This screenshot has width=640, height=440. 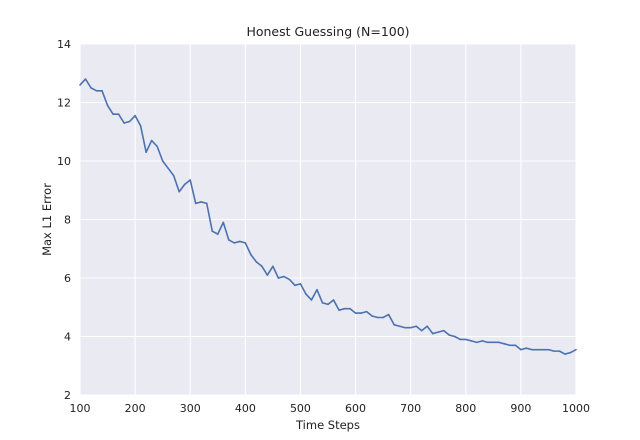 What do you see at coordinates (327, 31) in the screenshot?
I see `chart-title: Honest Guessing (N=100)` at bounding box center [327, 31].